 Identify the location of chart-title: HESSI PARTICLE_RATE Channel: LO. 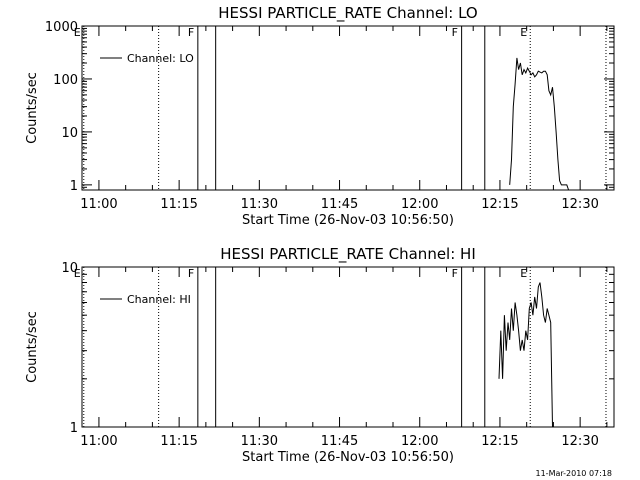
(347, 13).